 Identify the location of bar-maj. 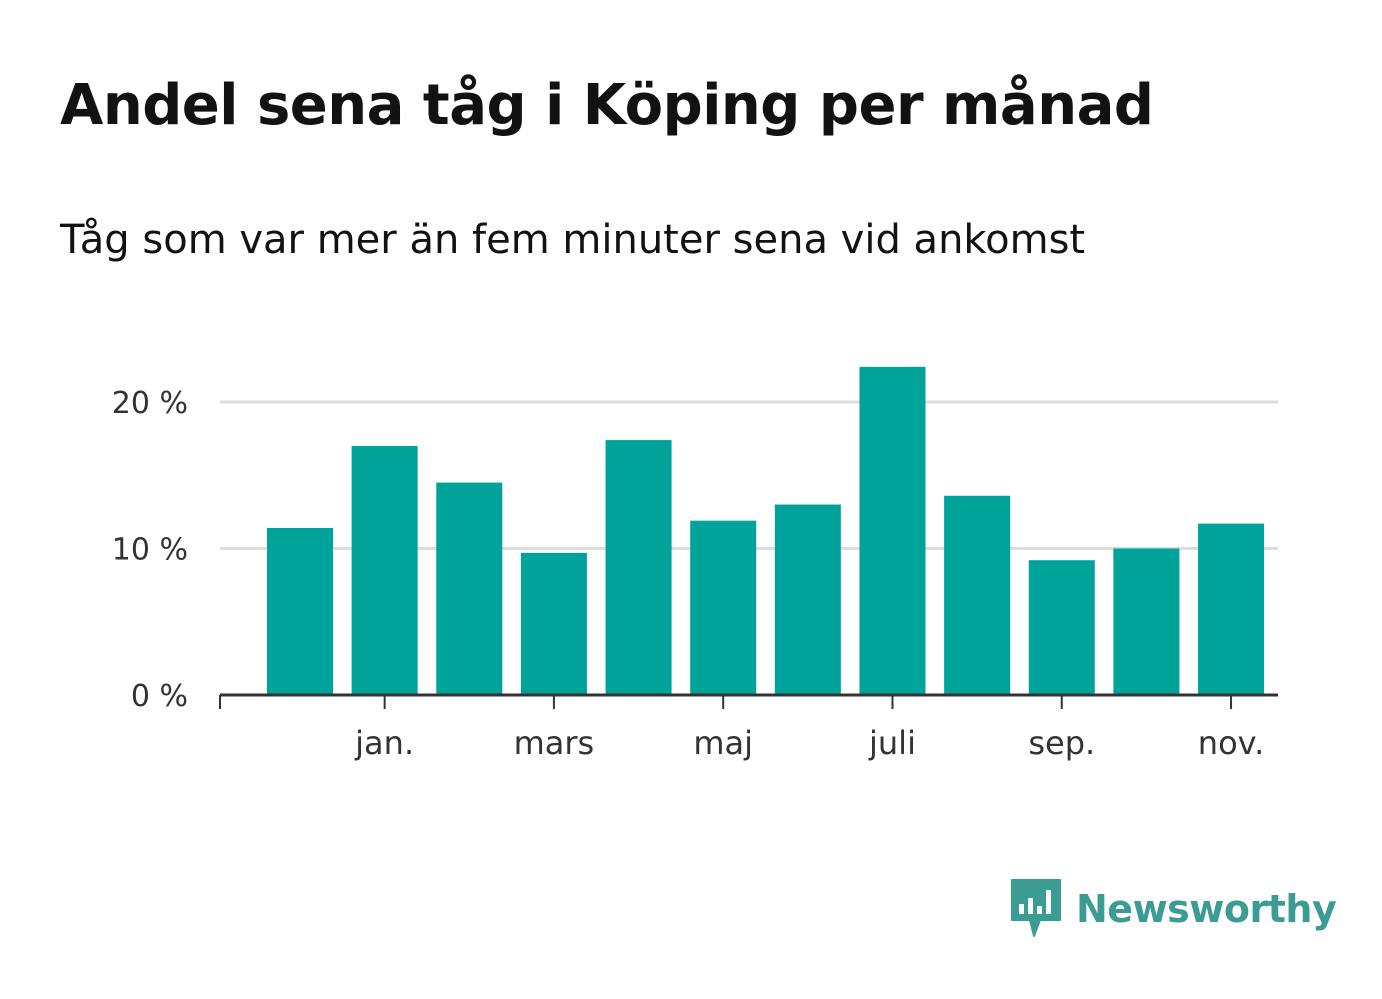
(723, 607).